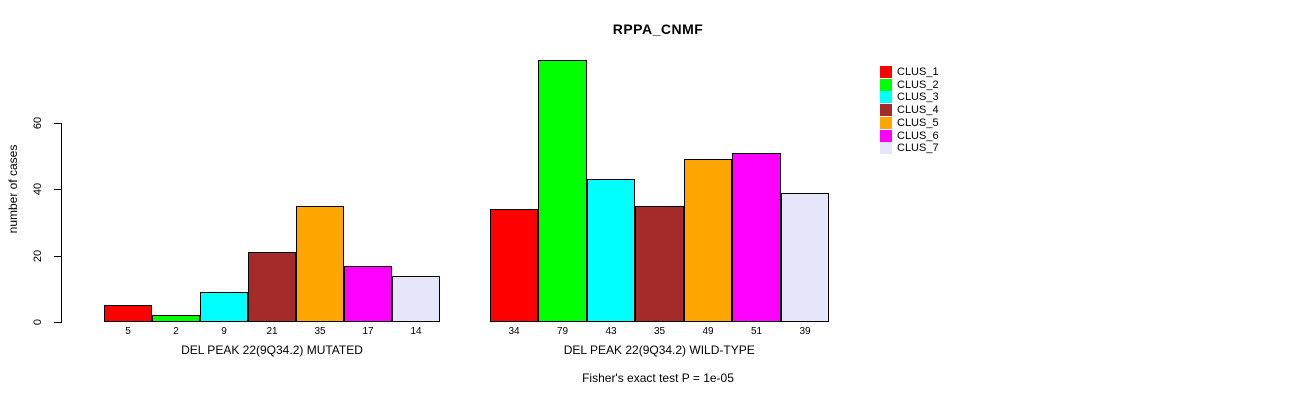 This screenshot has height=400, width=1290. Describe the element at coordinates (38, 123) in the screenshot. I see `y-axis-tick-label: 60` at that location.